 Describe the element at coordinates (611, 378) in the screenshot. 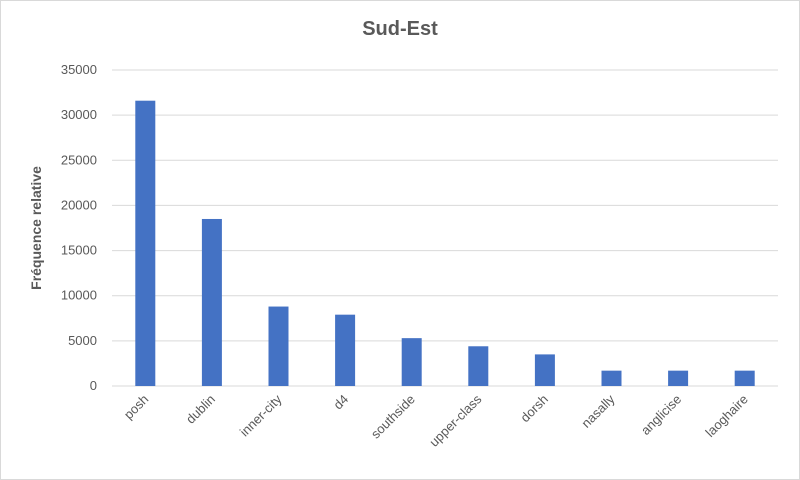

I see `bar-nasally` at that location.